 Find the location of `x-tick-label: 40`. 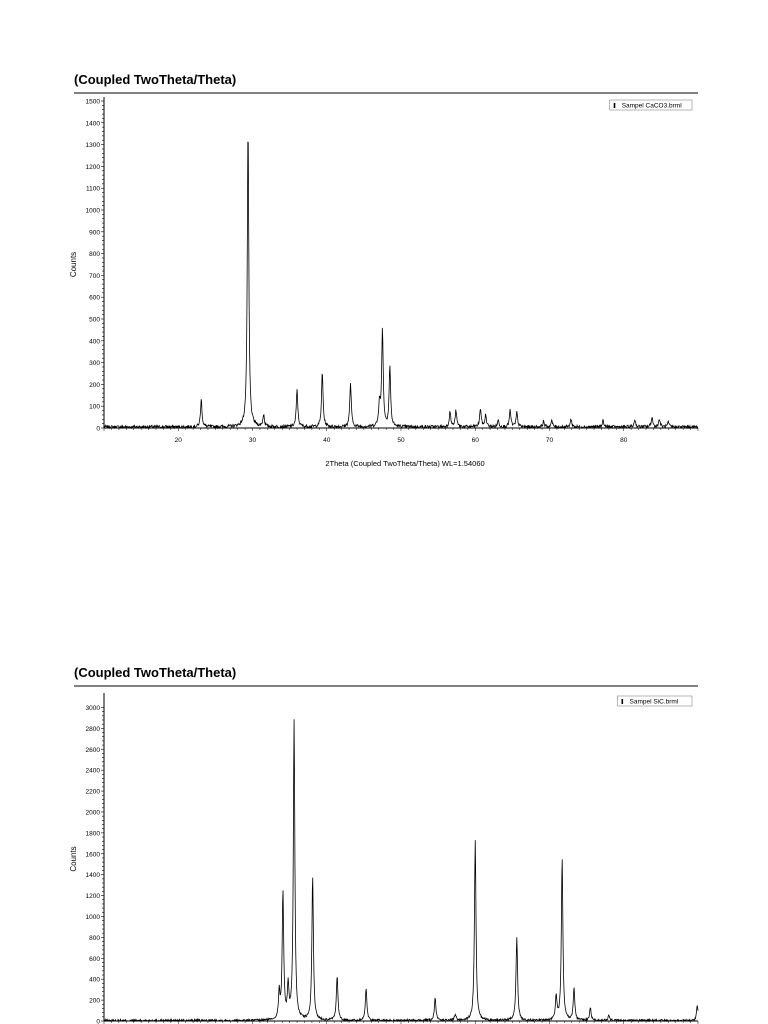

x-tick-label: 40 is located at coordinates (327, 440).